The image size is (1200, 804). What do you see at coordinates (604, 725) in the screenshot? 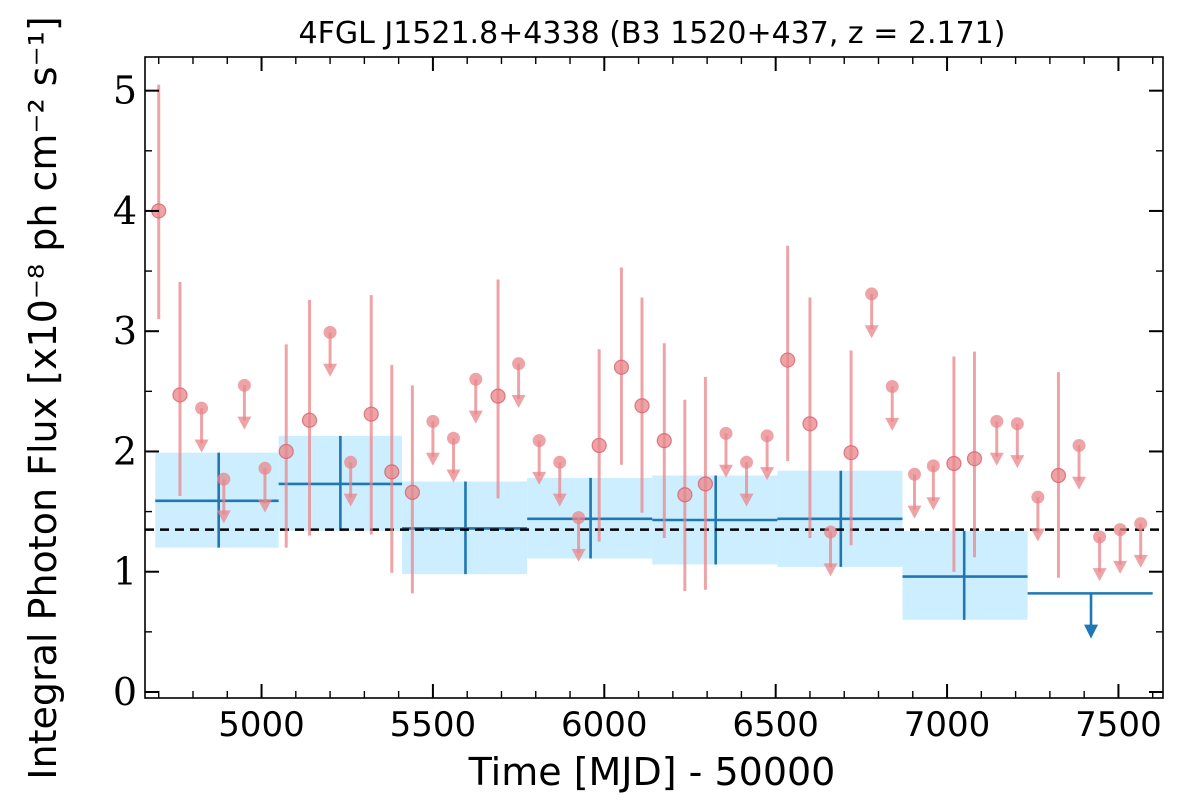
I see `x-tick-label: 6000` at bounding box center [604, 725].